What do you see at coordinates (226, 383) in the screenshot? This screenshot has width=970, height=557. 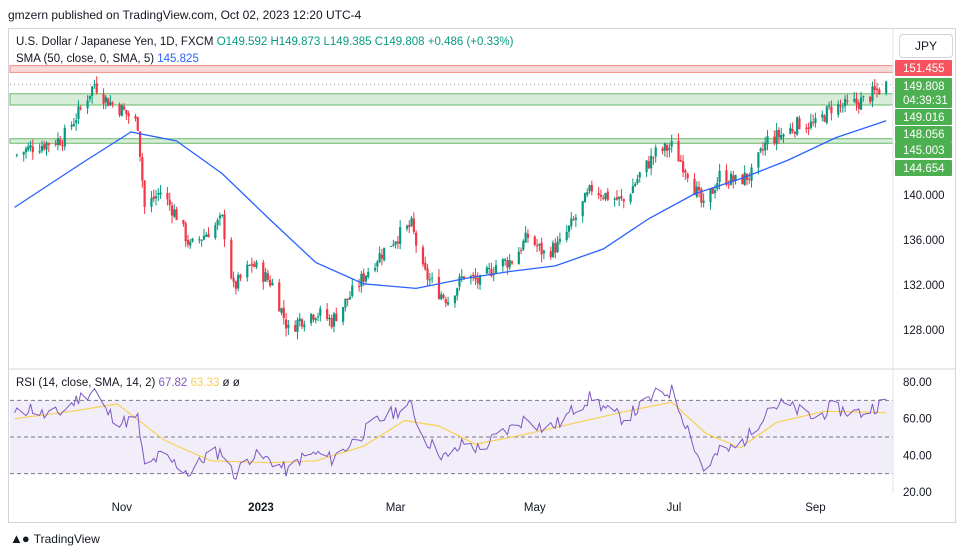 I see `rsi-extra-1: ø` at bounding box center [226, 383].